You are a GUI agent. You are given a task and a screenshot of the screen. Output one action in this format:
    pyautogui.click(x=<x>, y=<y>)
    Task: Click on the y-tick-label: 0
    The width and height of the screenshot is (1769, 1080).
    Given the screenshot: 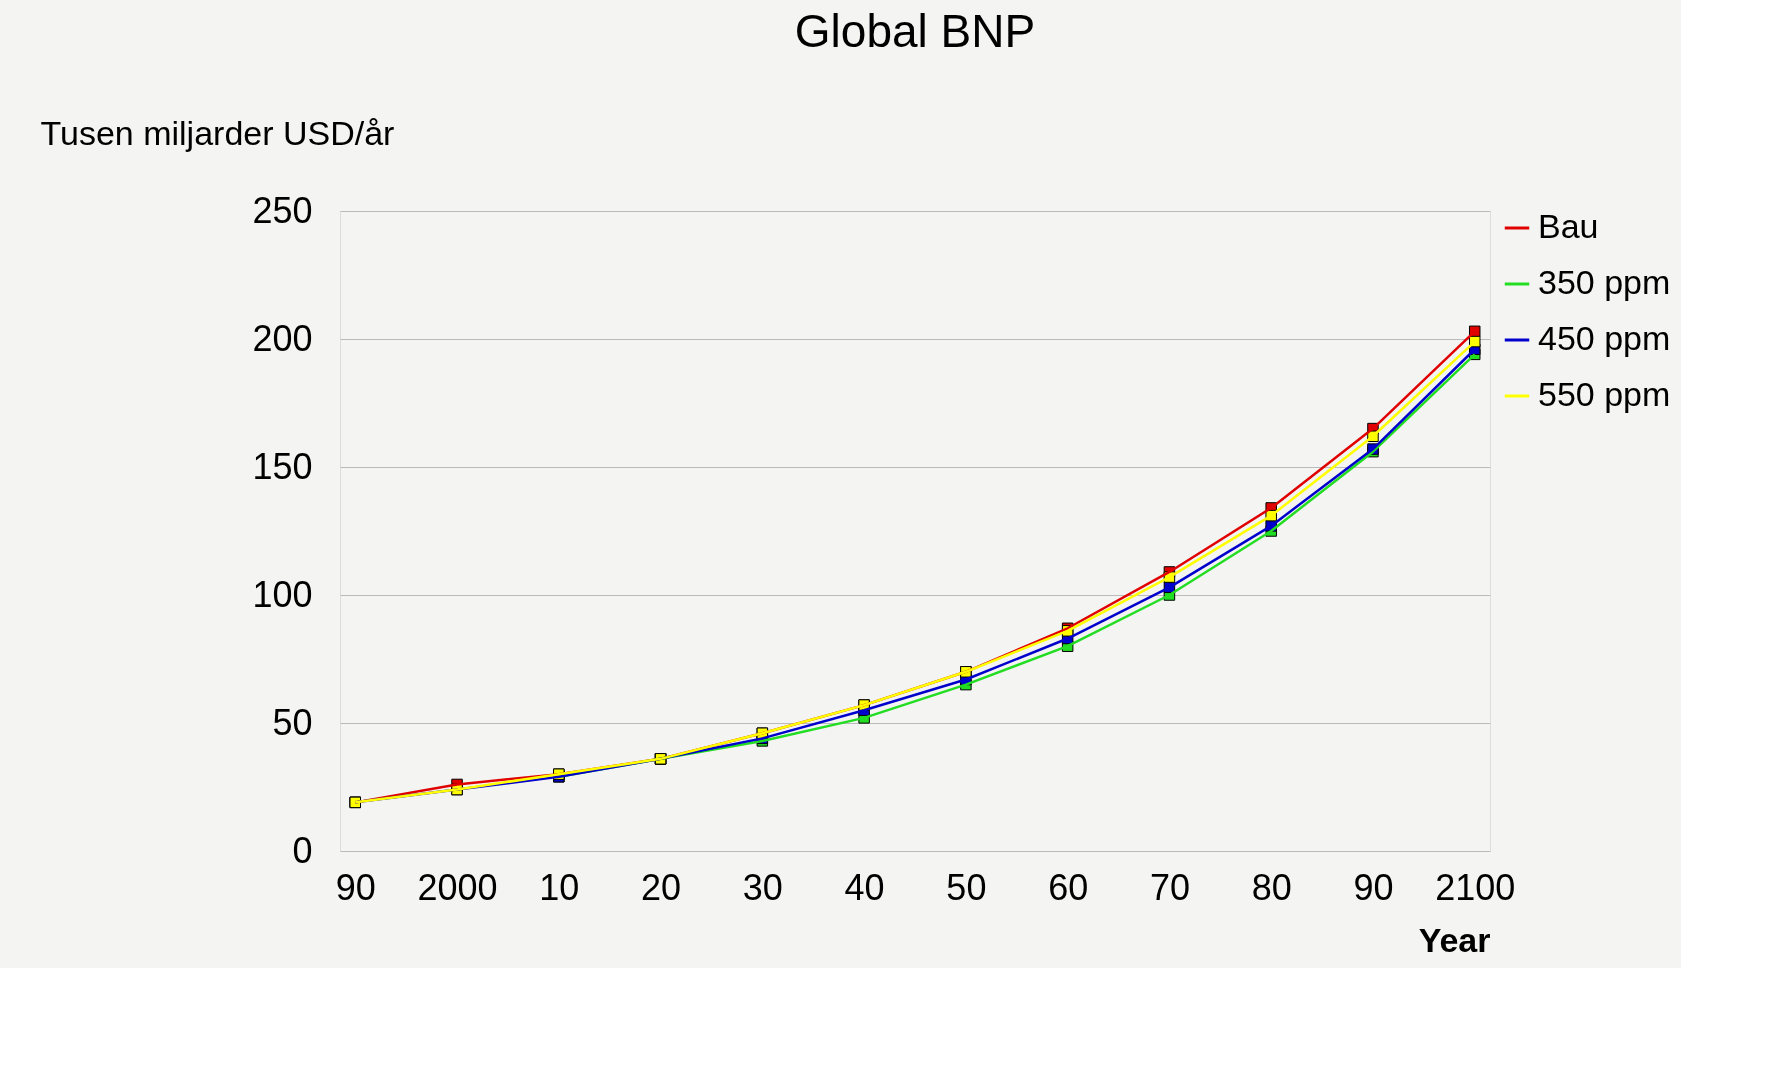 What is the action you would take?
    pyautogui.click(x=302, y=850)
    